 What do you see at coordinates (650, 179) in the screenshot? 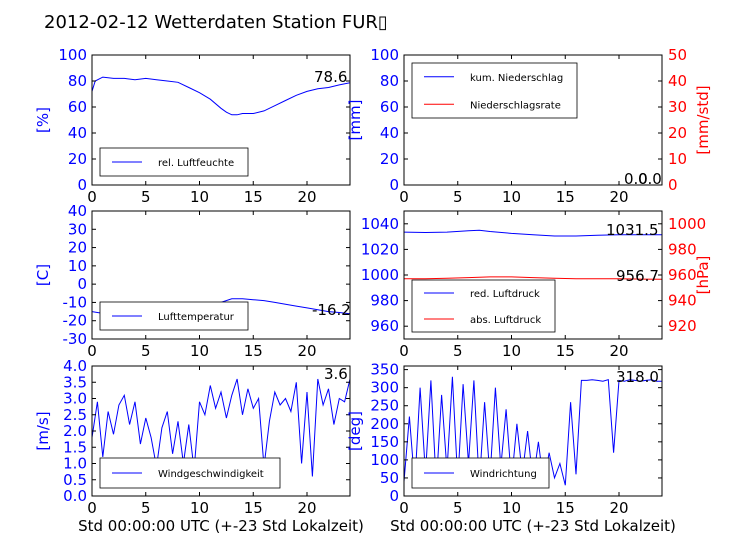
I see `value-annotation-right-precipitation: 0.0` at bounding box center [650, 179].